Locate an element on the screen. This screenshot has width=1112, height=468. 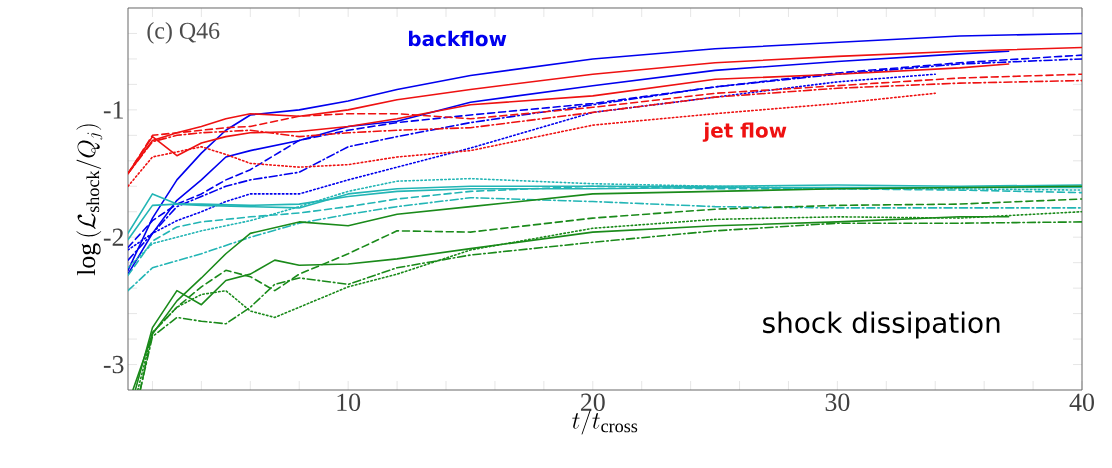
annotation: jet flow is located at coordinates (744, 132).